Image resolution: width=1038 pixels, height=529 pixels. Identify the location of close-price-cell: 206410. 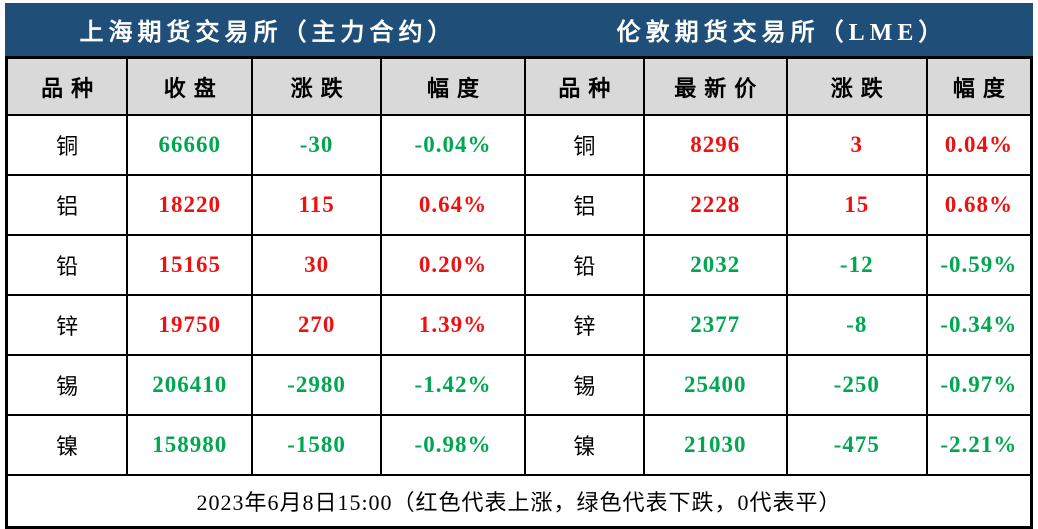
(190, 385).